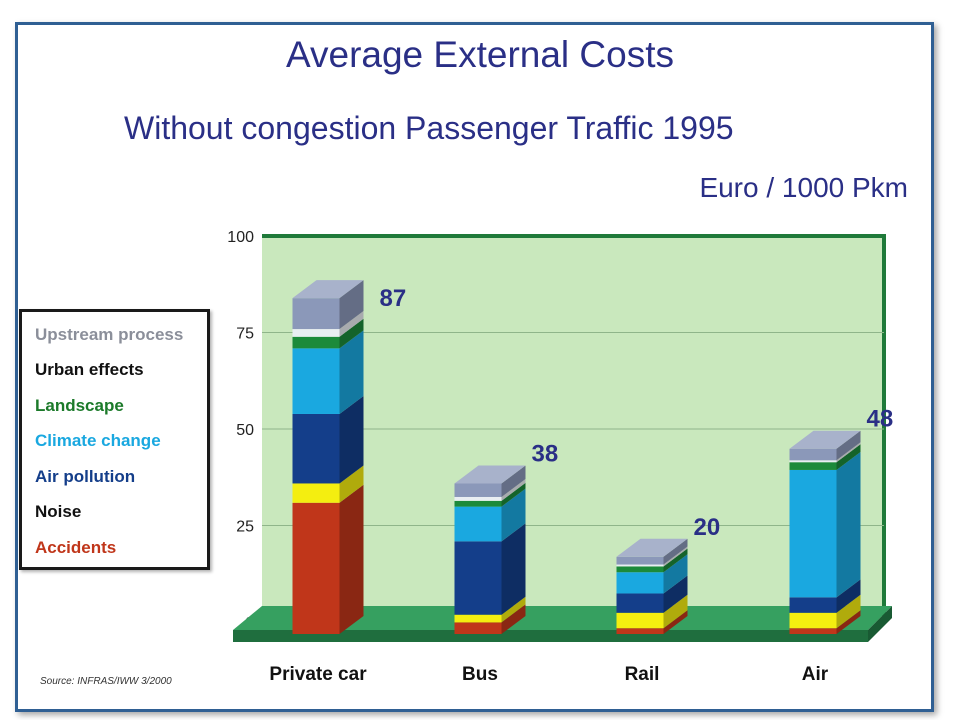 The image size is (960, 720). What do you see at coordinates (85, 476) in the screenshot?
I see `legend-item-air-pollution: Air pollution` at bounding box center [85, 476].